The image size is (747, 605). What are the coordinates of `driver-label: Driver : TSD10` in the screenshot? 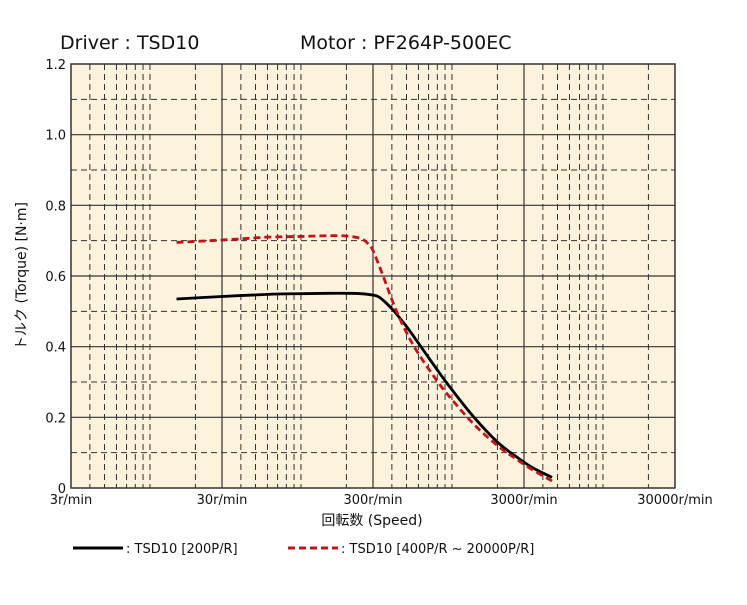 It's located at (129, 43).